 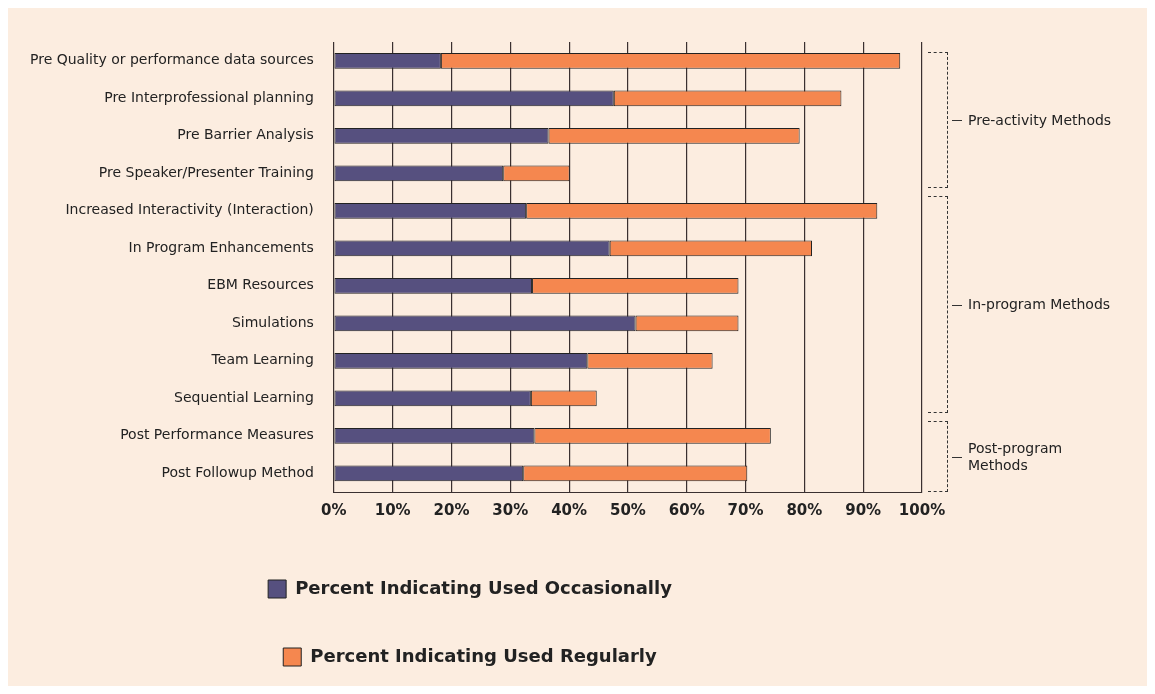 What do you see at coordinates (569, 509) in the screenshot?
I see `x-tick-label: 40%` at bounding box center [569, 509].